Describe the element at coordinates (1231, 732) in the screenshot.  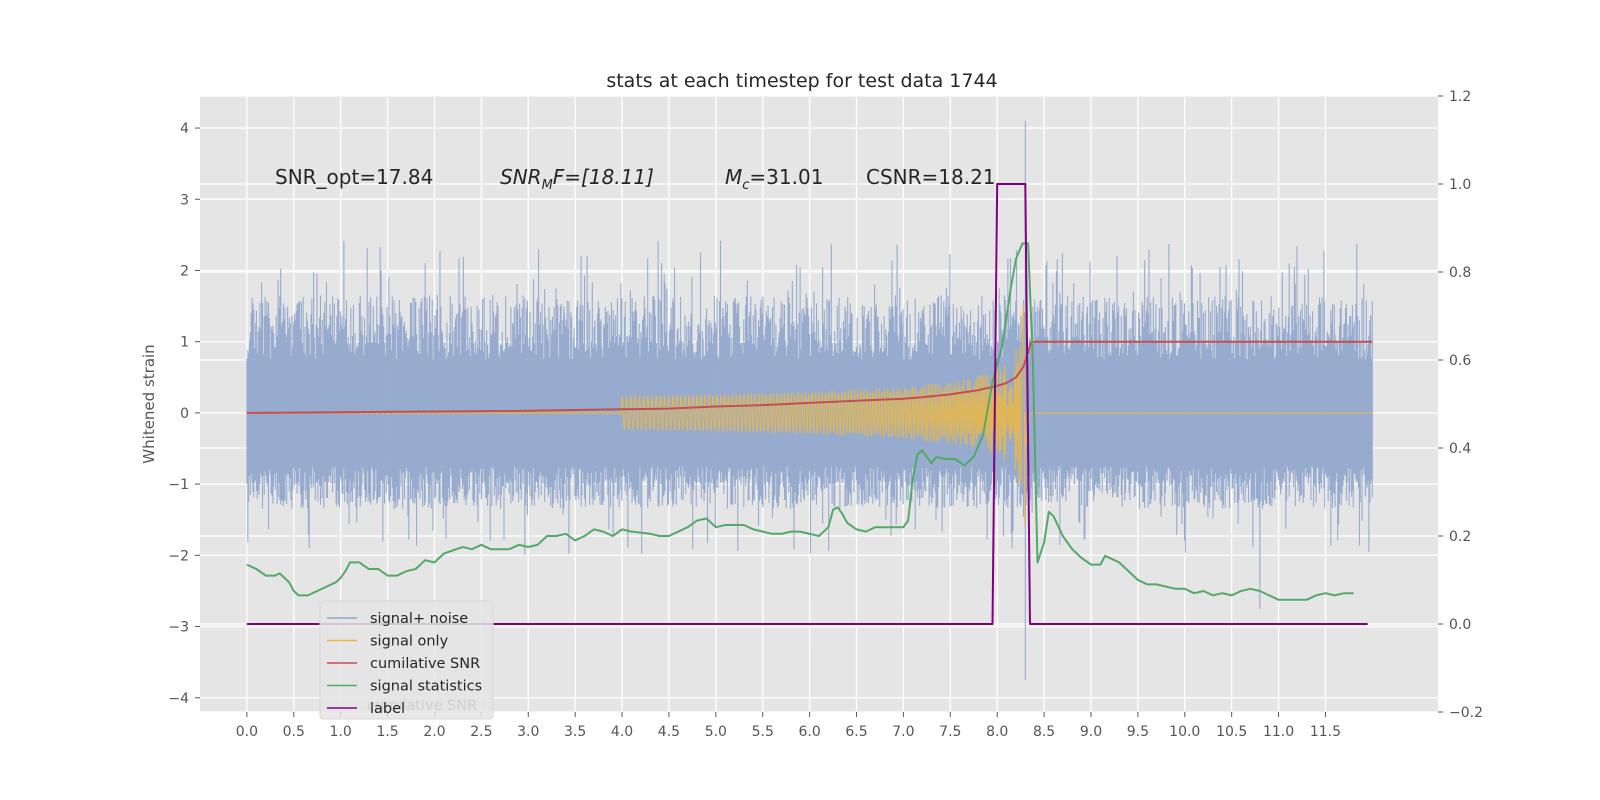
I see `x-tick-label: 10.5` at that location.